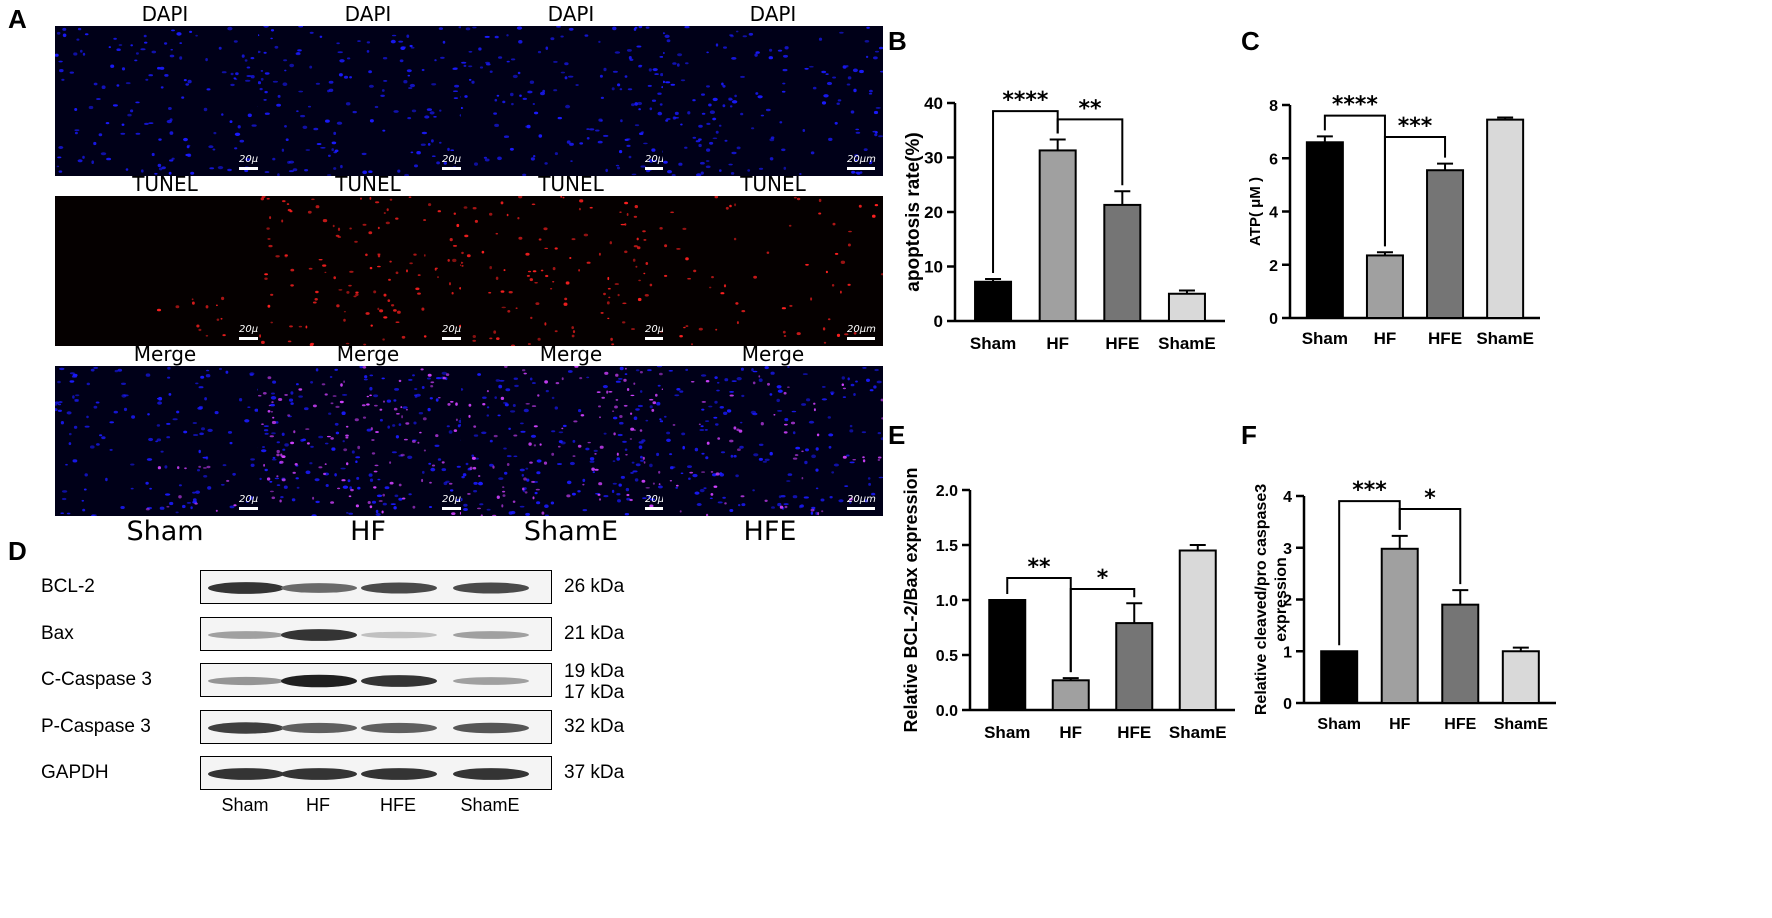  Describe the element at coordinates (1134, 667) in the screenshot. I see `bar-hfe` at that location.